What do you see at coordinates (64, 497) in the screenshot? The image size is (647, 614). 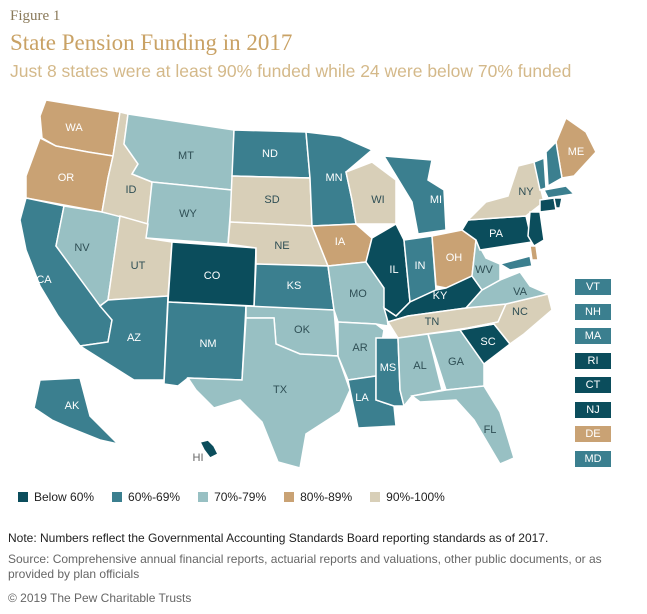 I see `legend-label: Below 60%` at bounding box center [64, 497].